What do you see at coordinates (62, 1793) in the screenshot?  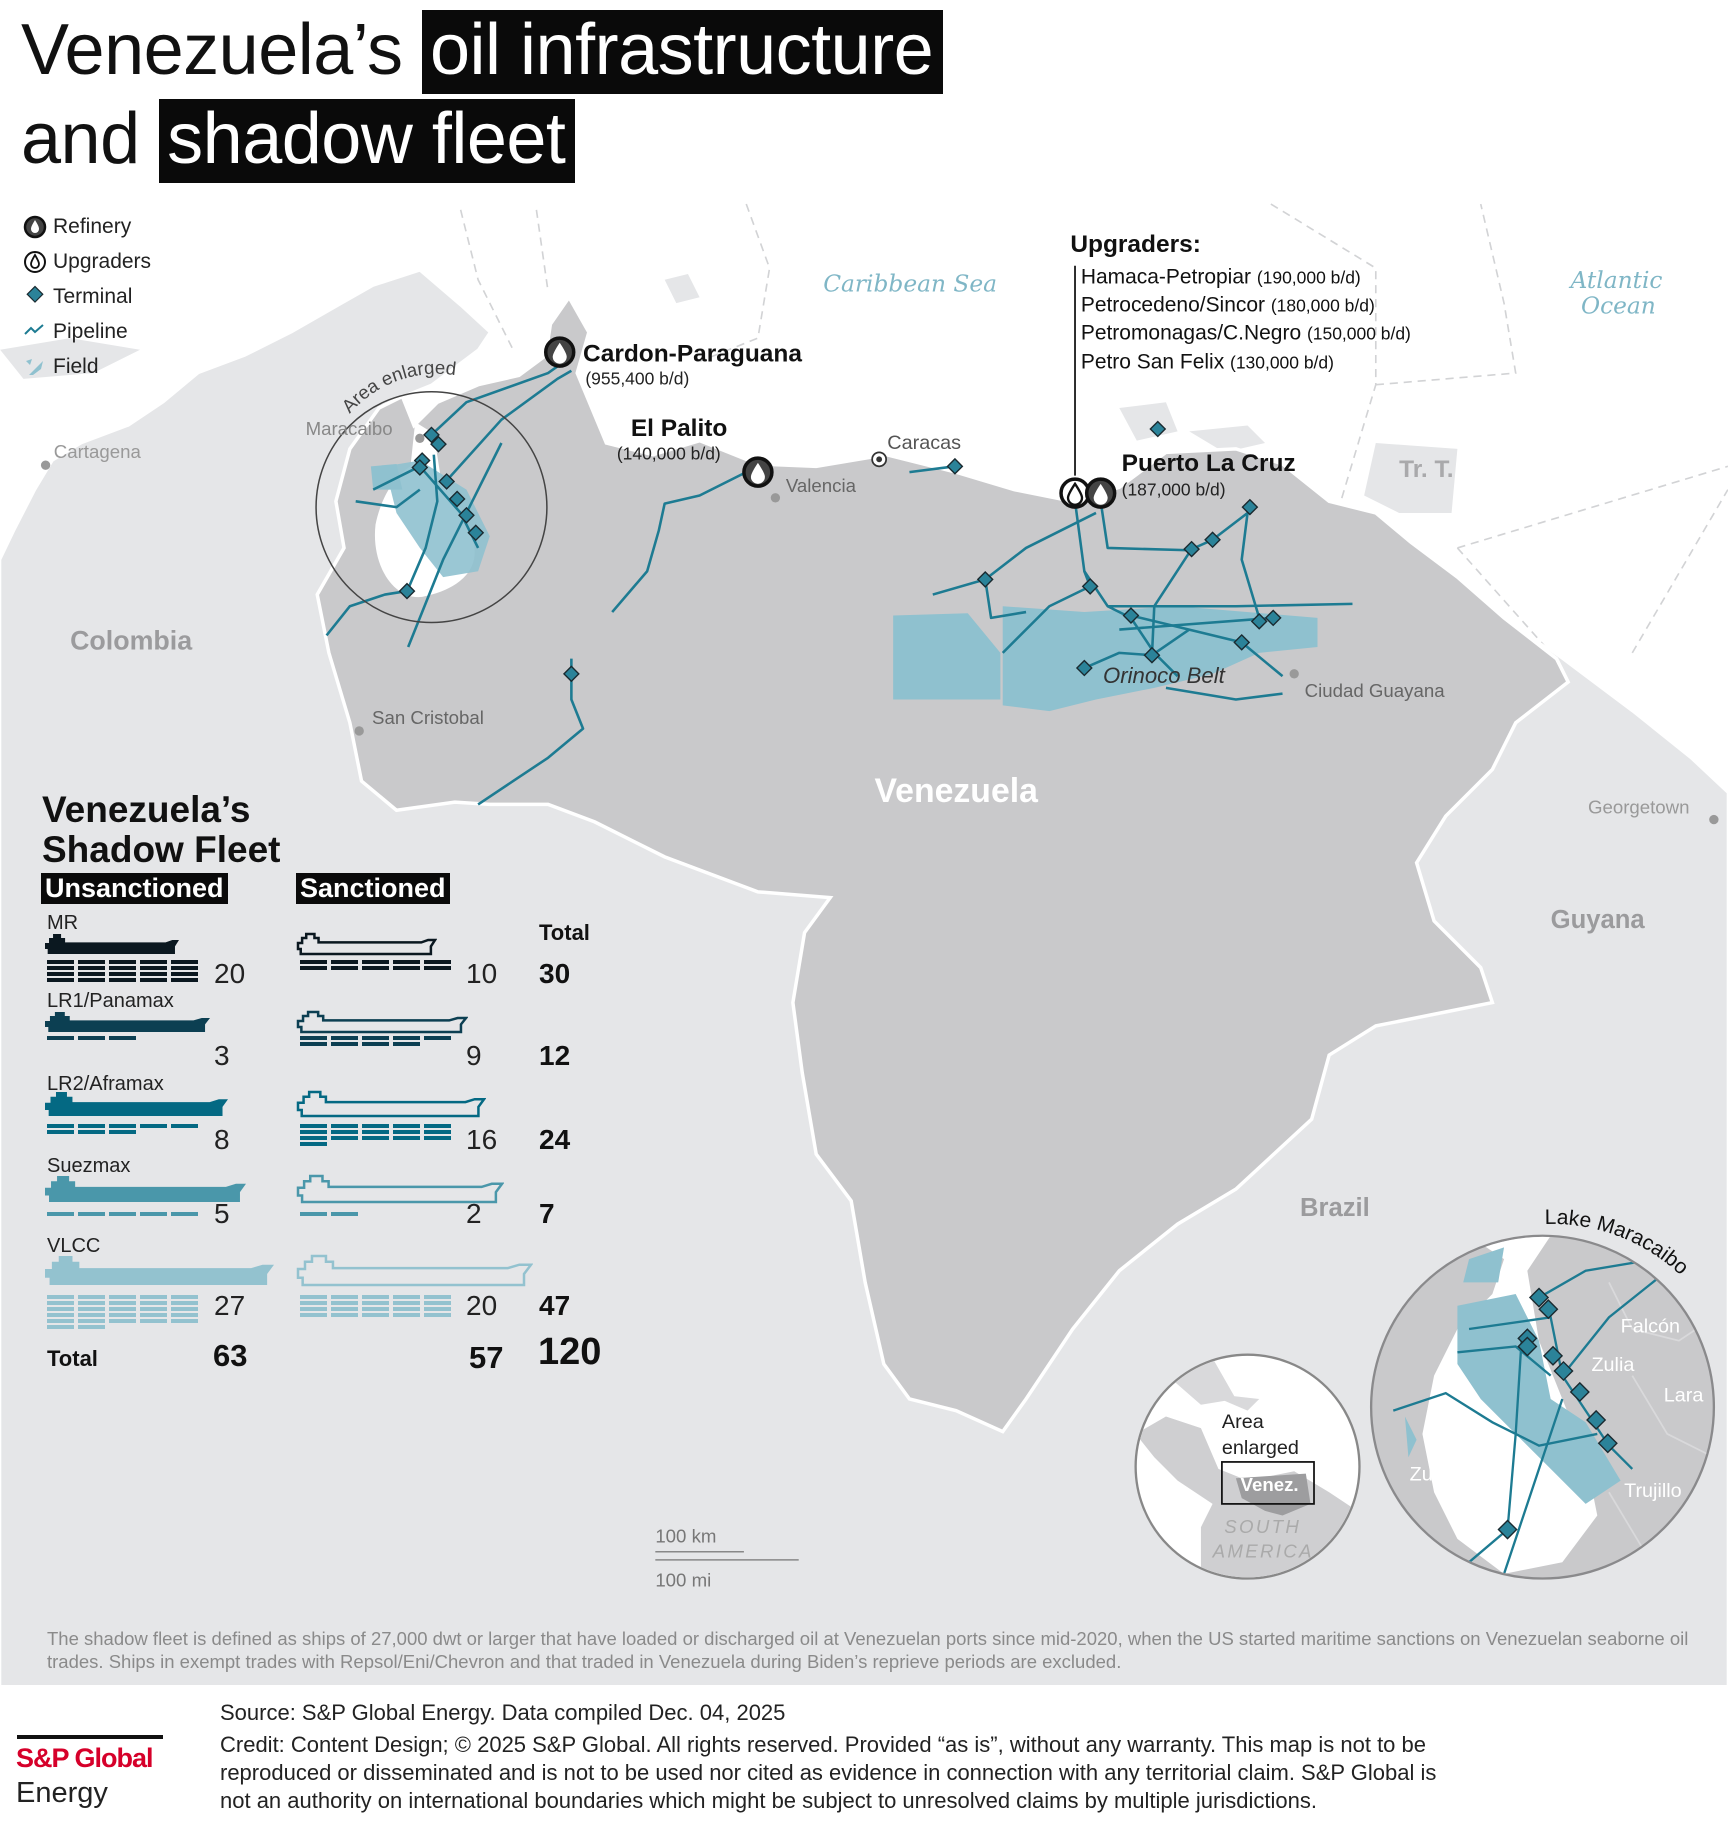 I see `logo-energy: Energy` at bounding box center [62, 1793].